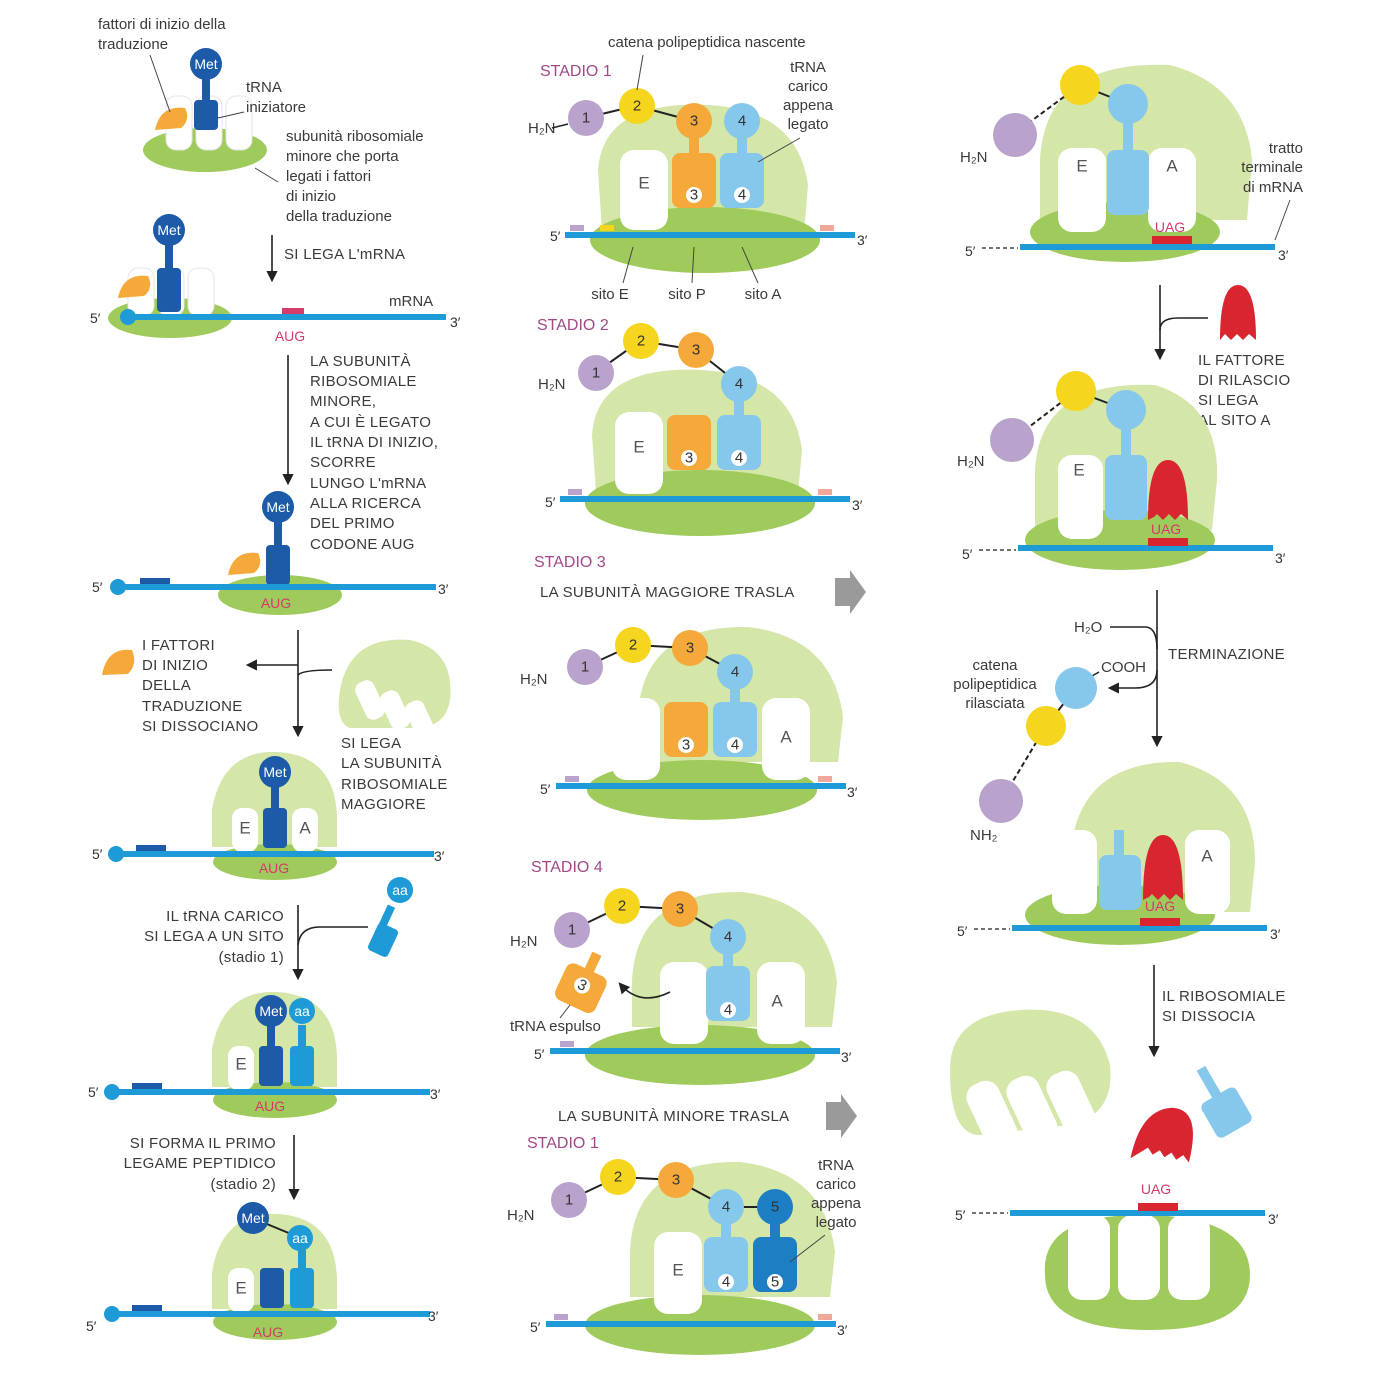  I want to click on svg-text: IL RIBOSOMIALE, so click(1224, 996).